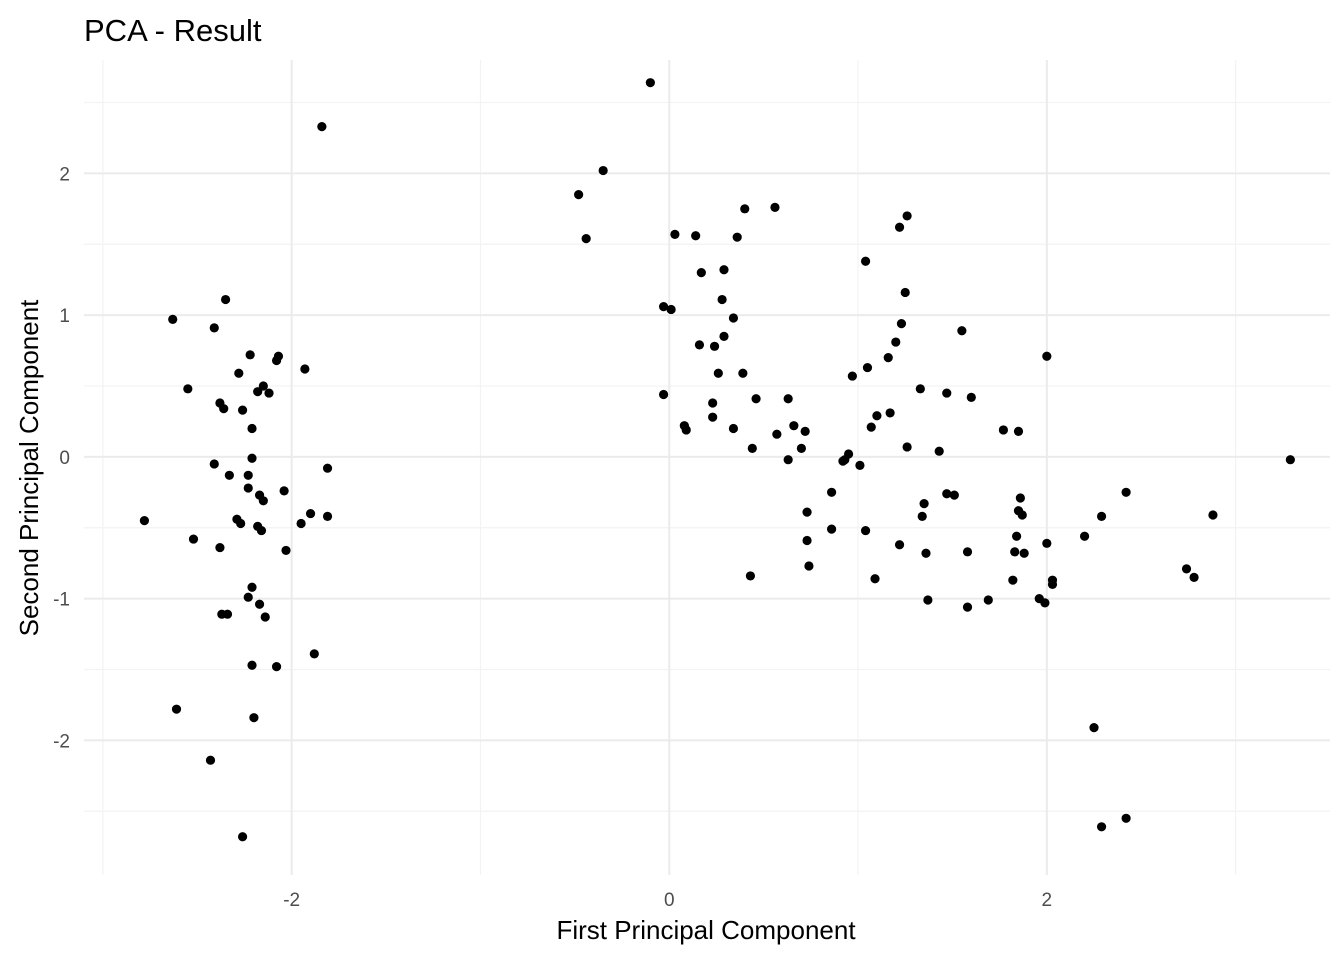 The width and height of the screenshot is (1344, 960). I want to click on y-tick-label: 0, so click(64, 458).